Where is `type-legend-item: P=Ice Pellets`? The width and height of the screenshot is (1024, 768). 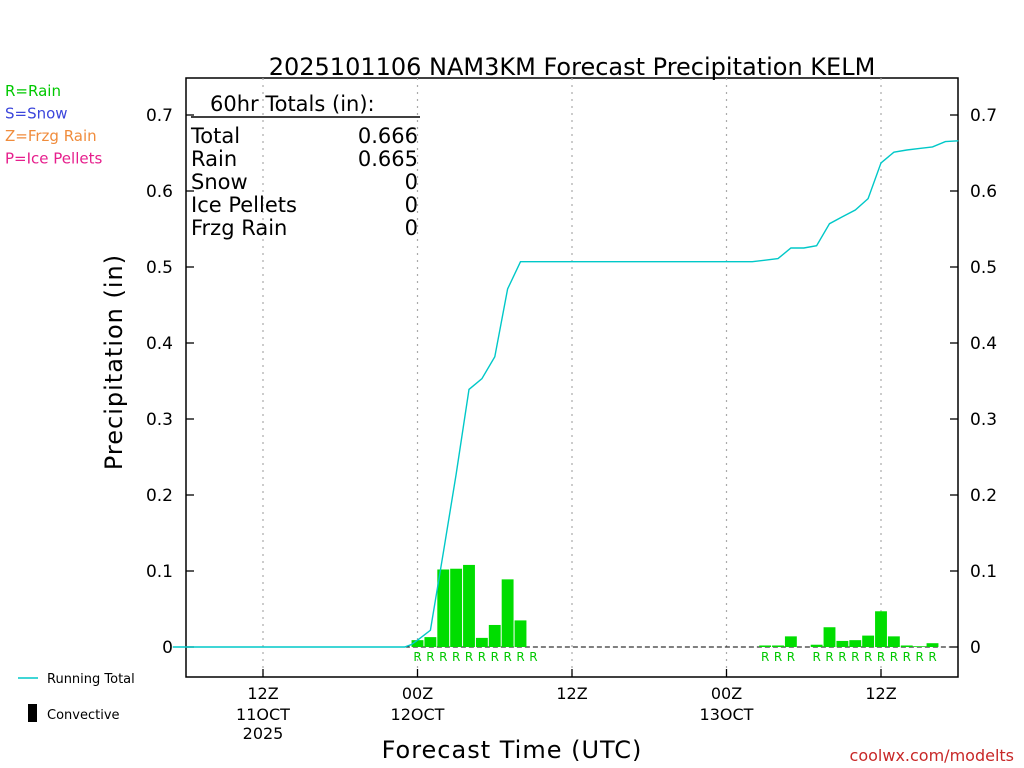 type-legend-item: P=Ice Pellets is located at coordinates (53, 159).